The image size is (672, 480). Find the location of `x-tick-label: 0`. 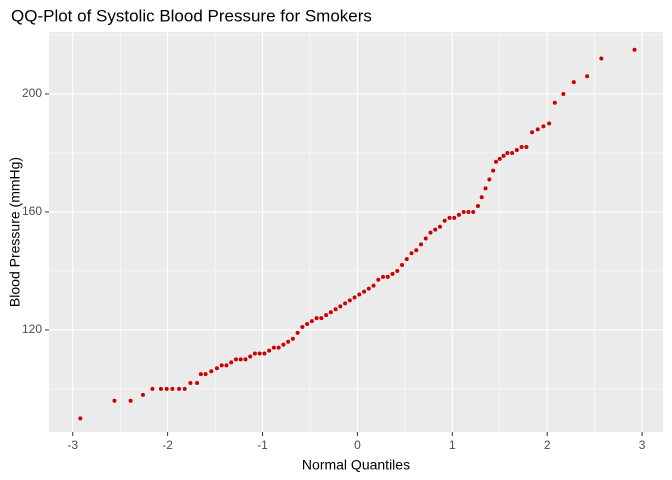

x-tick-label: 0 is located at coordinates (357, 445).